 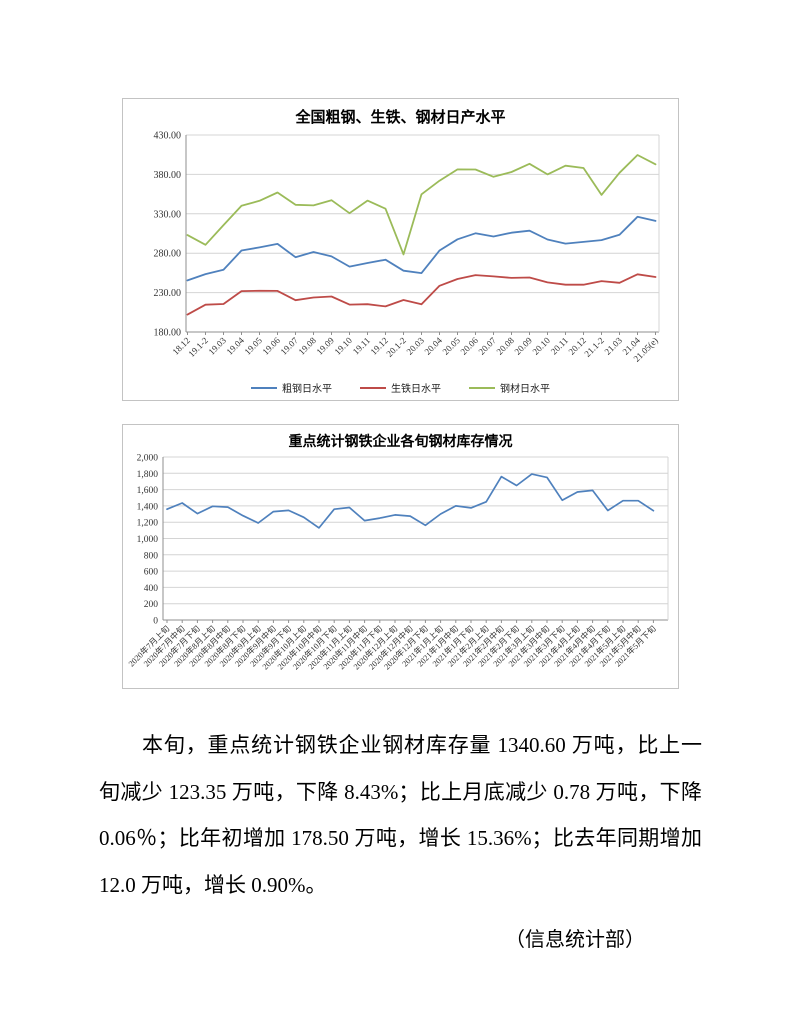 What do you see at coordinates (264, 387) in the screenshot?
I see `crude-steel-line-swatch` at bounding box center [264, 387].